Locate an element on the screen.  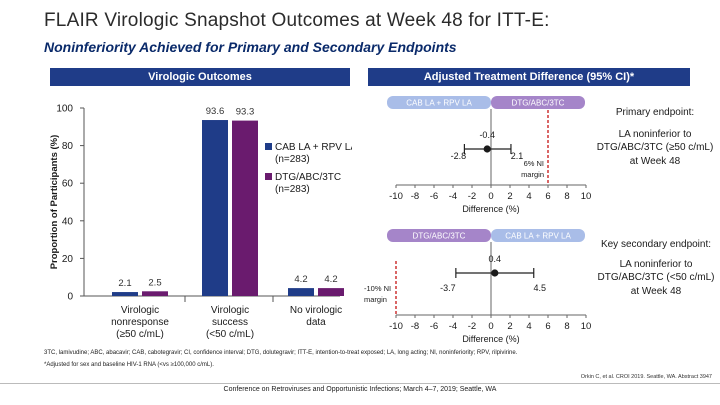
bar-value-label: 2.5 is located at coordinates (154, 282).